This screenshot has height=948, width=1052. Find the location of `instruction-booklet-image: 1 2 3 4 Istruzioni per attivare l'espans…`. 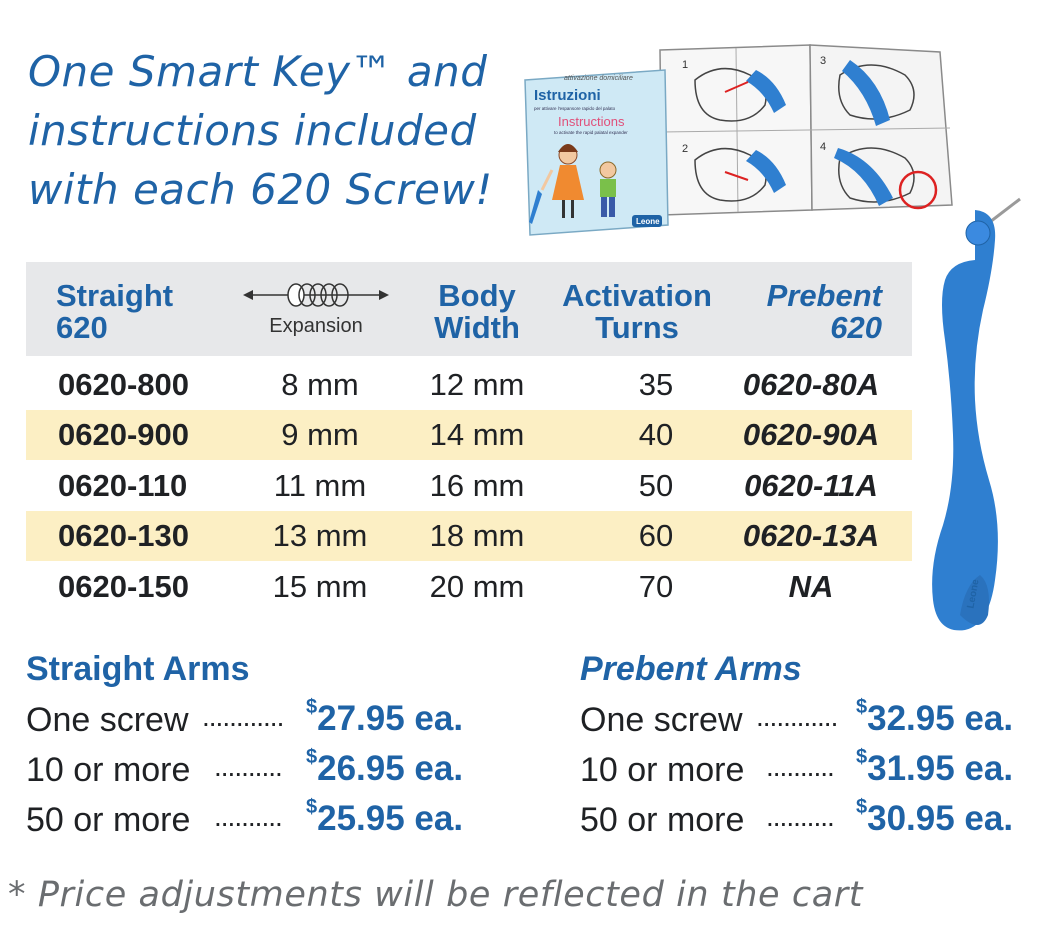

instruction-booklet-image: 1 2 3 4 Istruzioni per attivare l'espans… is located at coordinates (738, 140).